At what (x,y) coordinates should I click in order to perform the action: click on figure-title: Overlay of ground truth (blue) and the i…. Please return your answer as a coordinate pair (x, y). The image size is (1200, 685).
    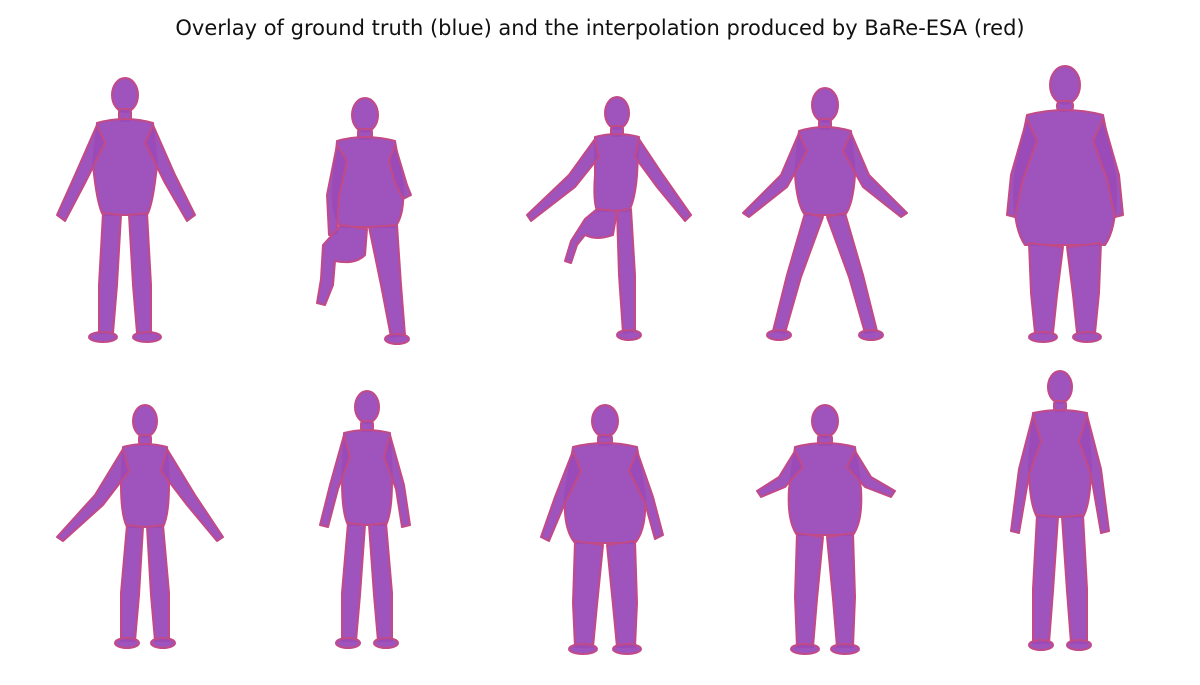
    Looking at the image, I should click on (600, 28).